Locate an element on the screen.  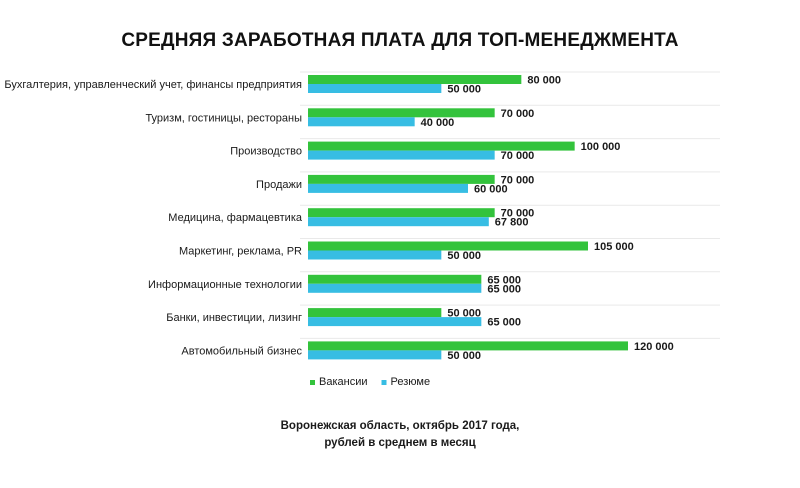
resumes-legend-swatch is located at coordinates (384, 382).